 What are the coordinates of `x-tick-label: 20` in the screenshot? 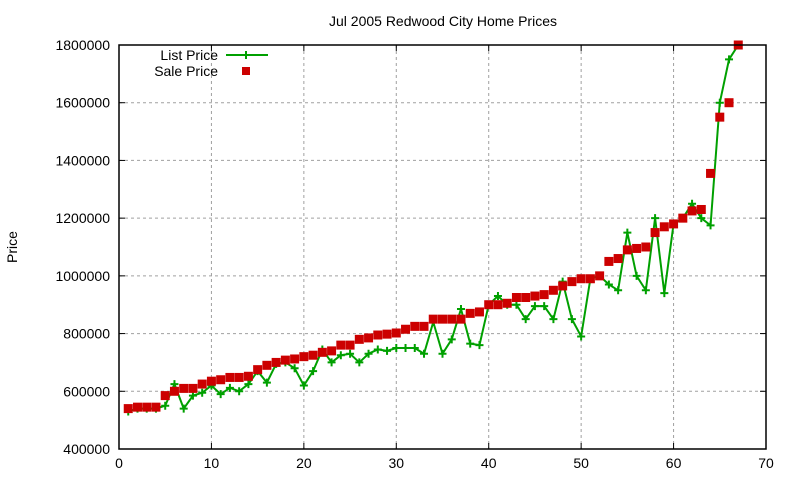 It's located at (304, 463).